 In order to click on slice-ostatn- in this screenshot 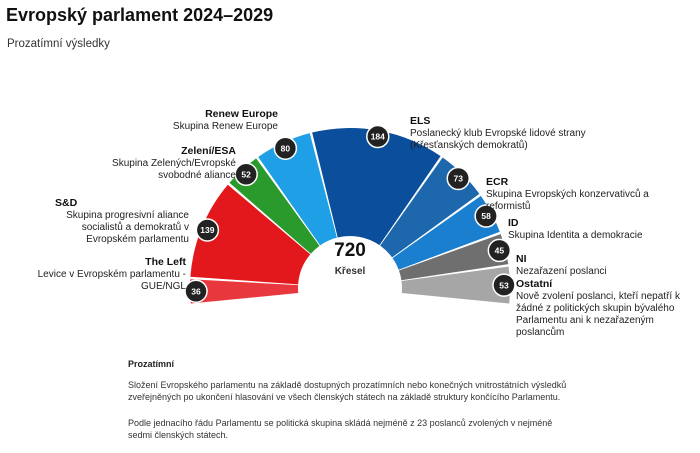, I will do `click(455, 285)`.